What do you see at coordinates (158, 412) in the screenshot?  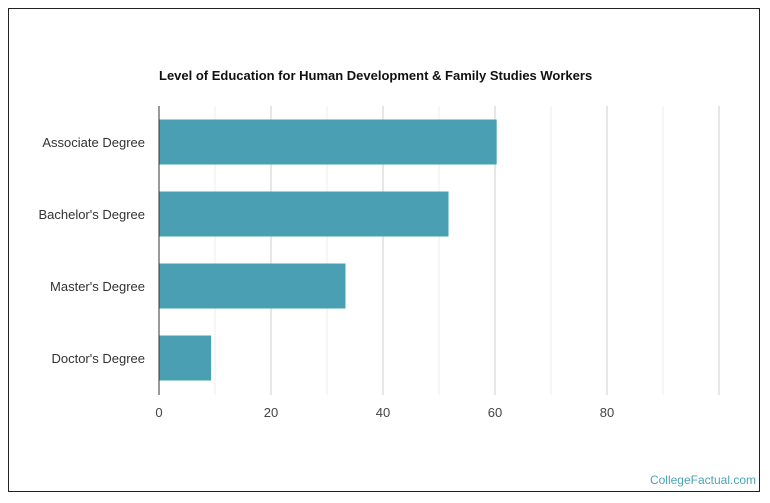 I see `x-tick-label: 0` at bounding box center [158, 412].